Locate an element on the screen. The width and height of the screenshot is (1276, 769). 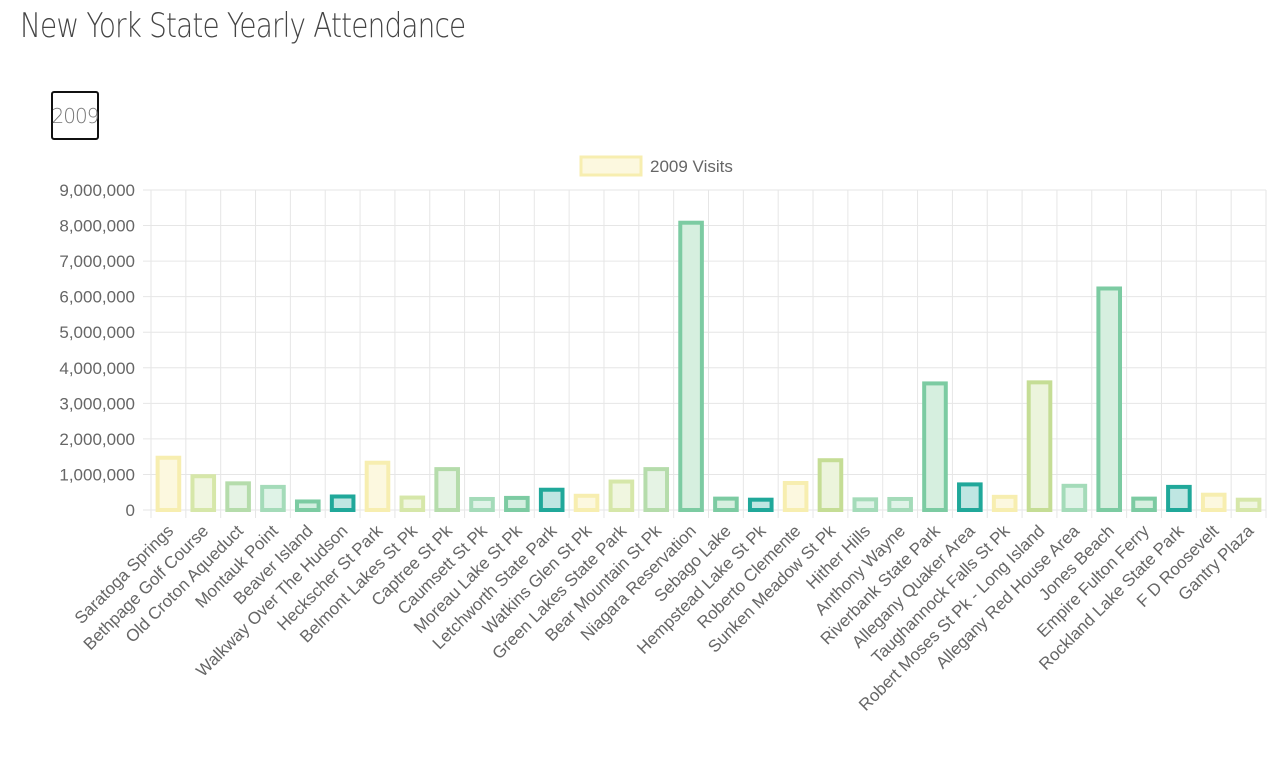
y-tick-label: 6,000,000 is located at coordinates (97, 297).